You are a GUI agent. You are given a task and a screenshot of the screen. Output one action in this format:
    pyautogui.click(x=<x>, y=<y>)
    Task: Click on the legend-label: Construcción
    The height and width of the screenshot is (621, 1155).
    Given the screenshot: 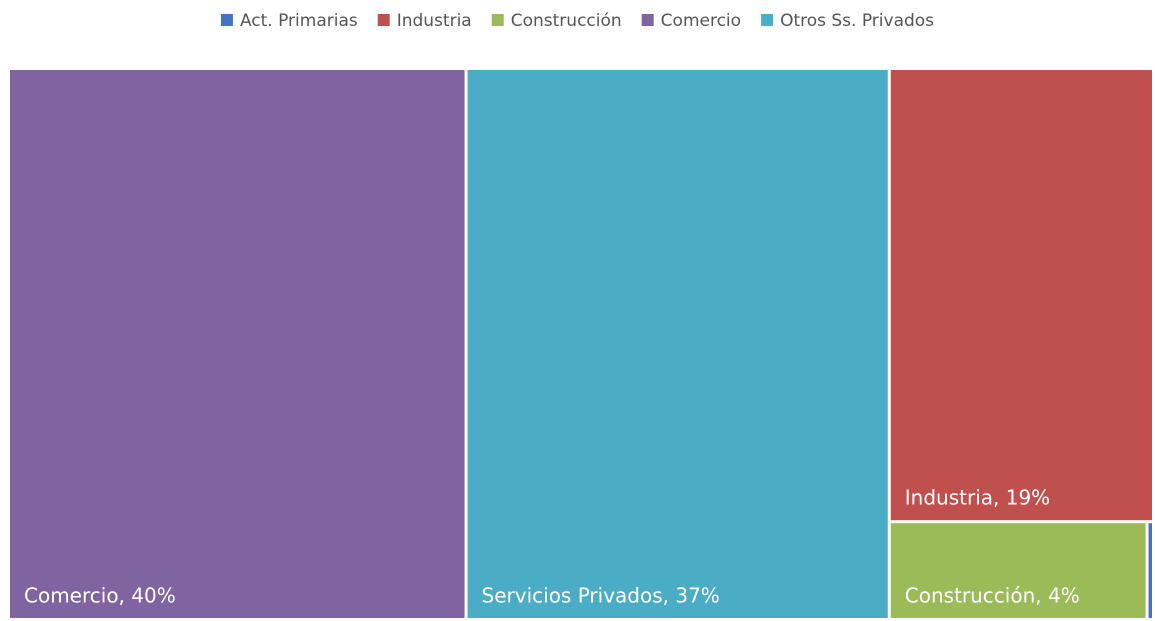 What is the action you would take?
    pyautogui.click(x=566, y=21)
    